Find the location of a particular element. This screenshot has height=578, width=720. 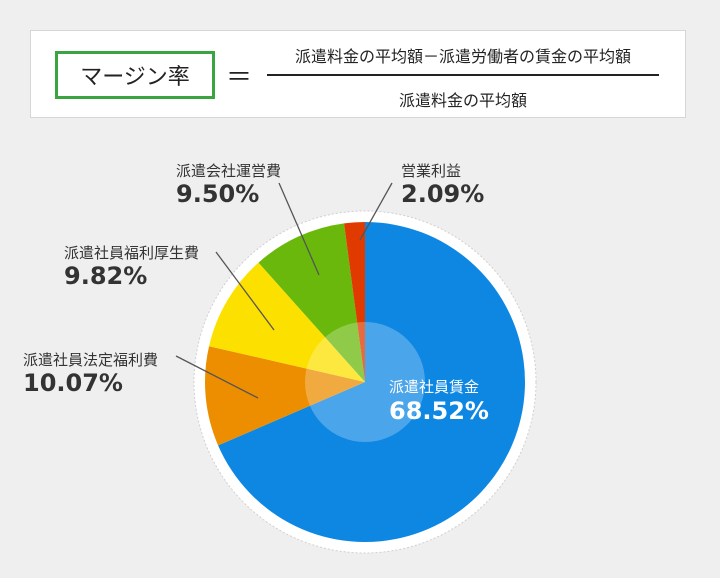

pie-slice-welfare is located at coordinates (287, 322).